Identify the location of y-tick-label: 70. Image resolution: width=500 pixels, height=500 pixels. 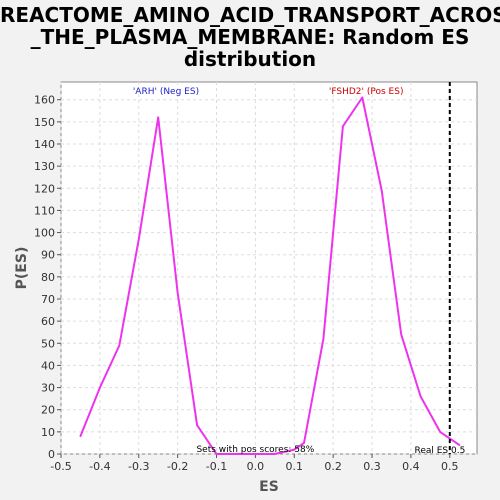
(48, 299).